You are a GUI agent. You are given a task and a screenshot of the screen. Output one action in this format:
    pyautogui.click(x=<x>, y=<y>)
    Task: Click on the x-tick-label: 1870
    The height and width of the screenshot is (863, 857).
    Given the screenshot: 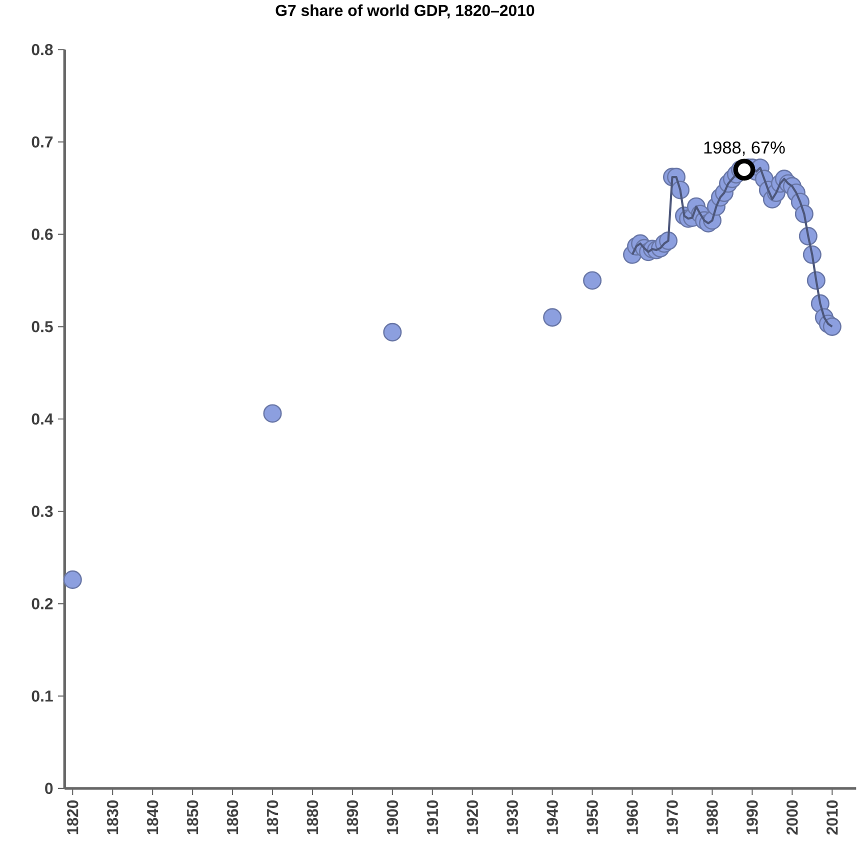 What is the action you would take?
    pyautogui.click(x=272, y=817)
    